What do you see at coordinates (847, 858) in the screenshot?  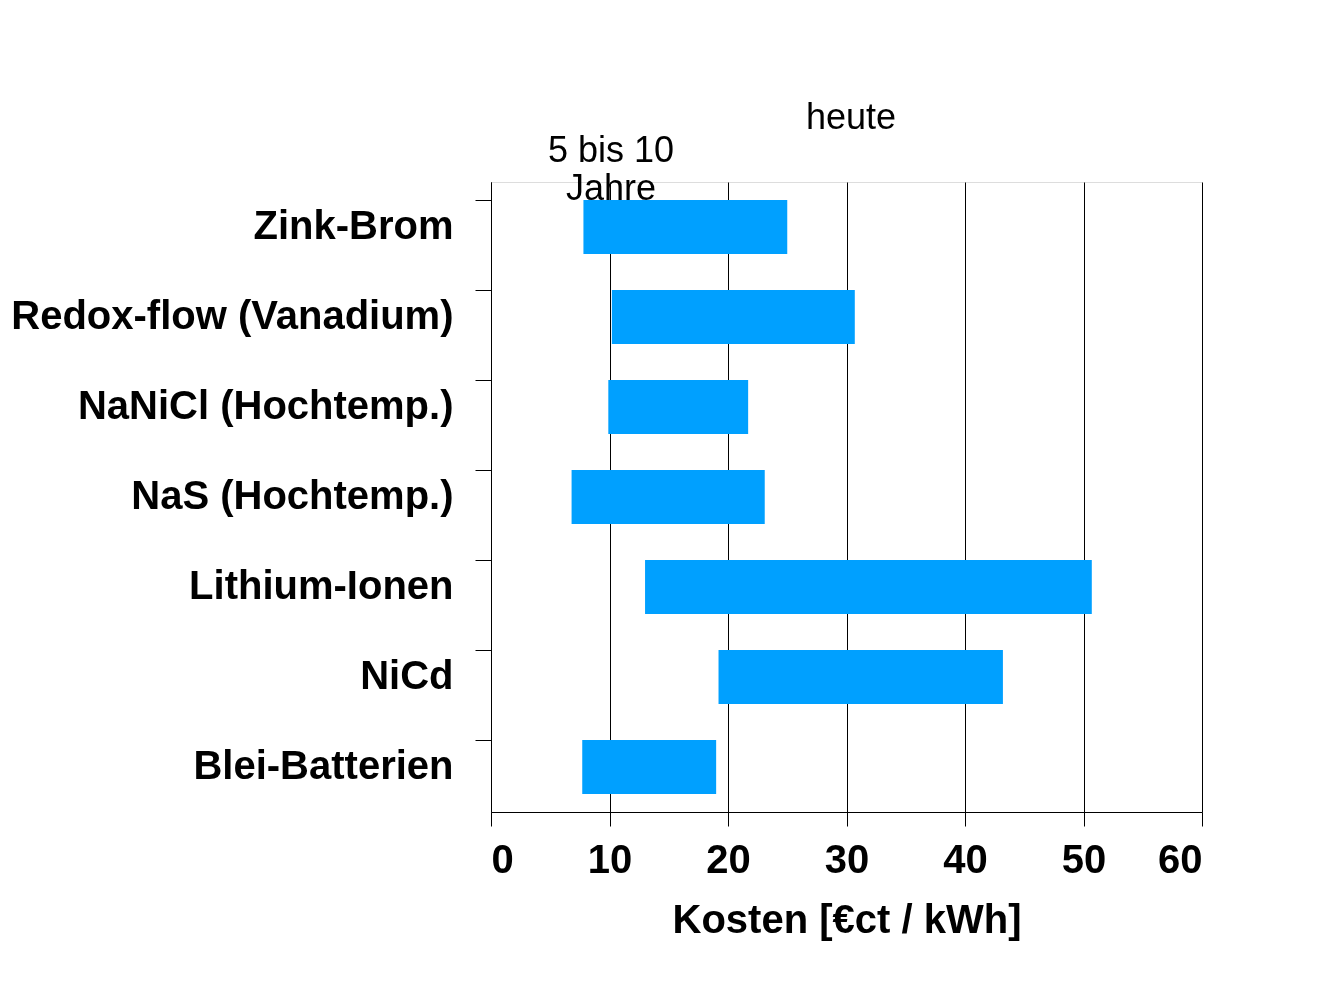 I see `x-tick-label: 30` at bounding box center [847, 858].